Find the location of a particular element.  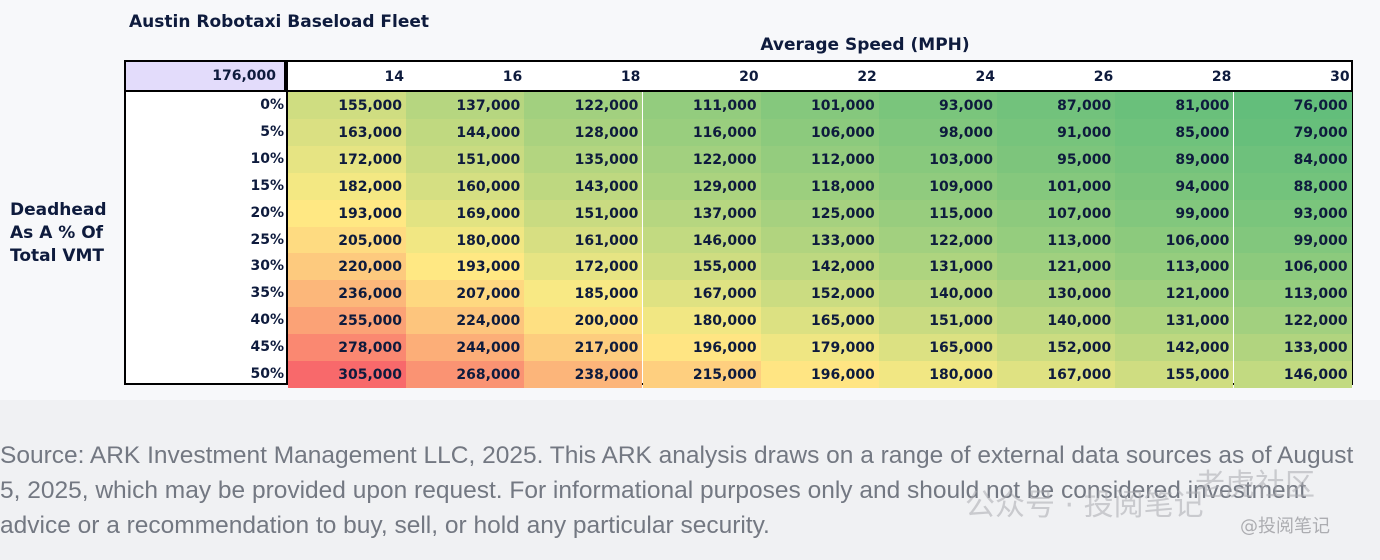

heatmap-cell: 87,000 is located at coordinates (1056, 105).